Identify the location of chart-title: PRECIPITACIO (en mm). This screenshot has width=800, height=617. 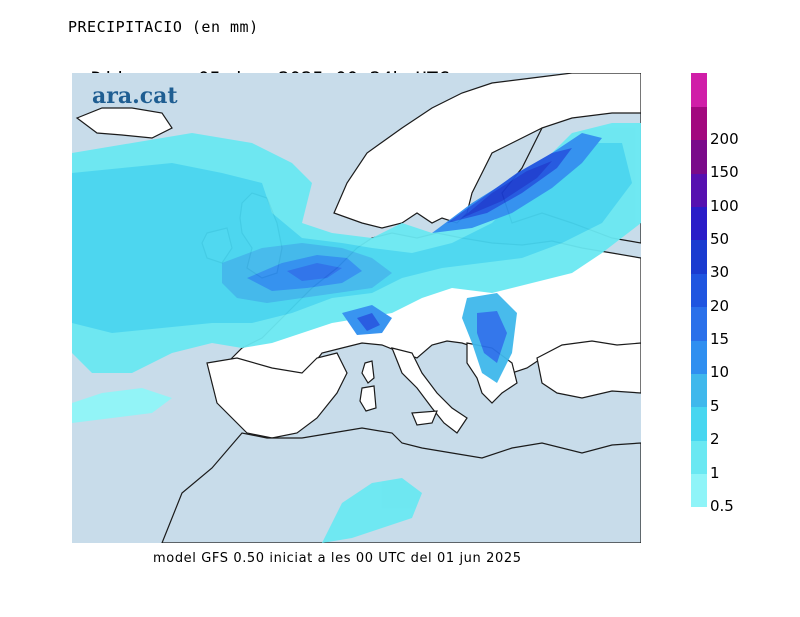
(163, 27).